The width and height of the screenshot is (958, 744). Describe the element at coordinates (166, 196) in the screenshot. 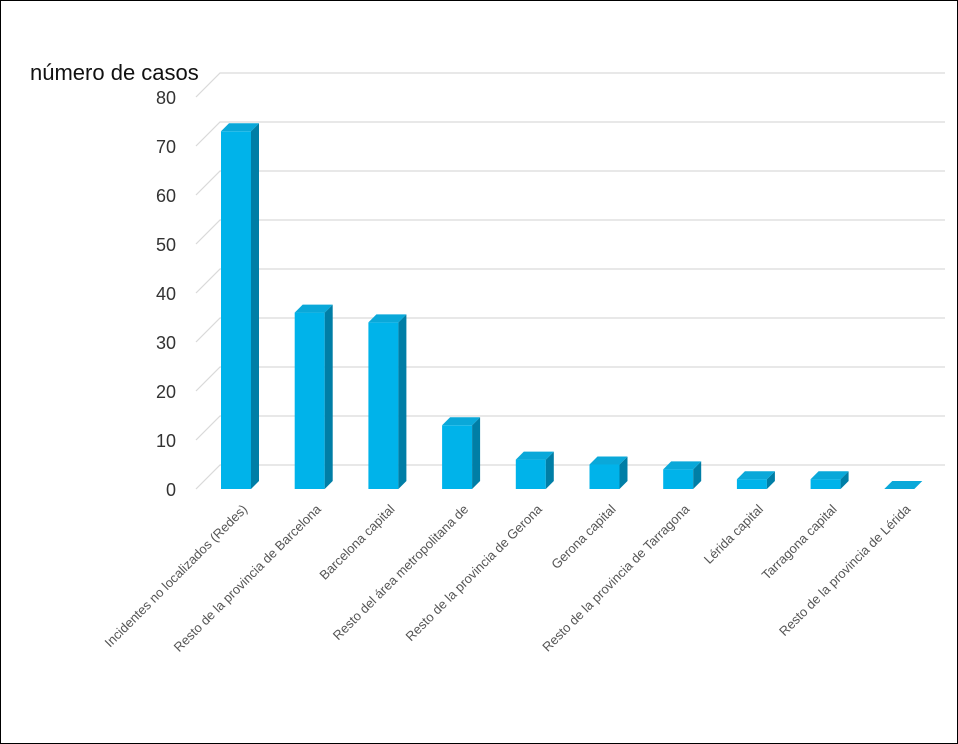

I see `y-tick-label: 60` at that location.